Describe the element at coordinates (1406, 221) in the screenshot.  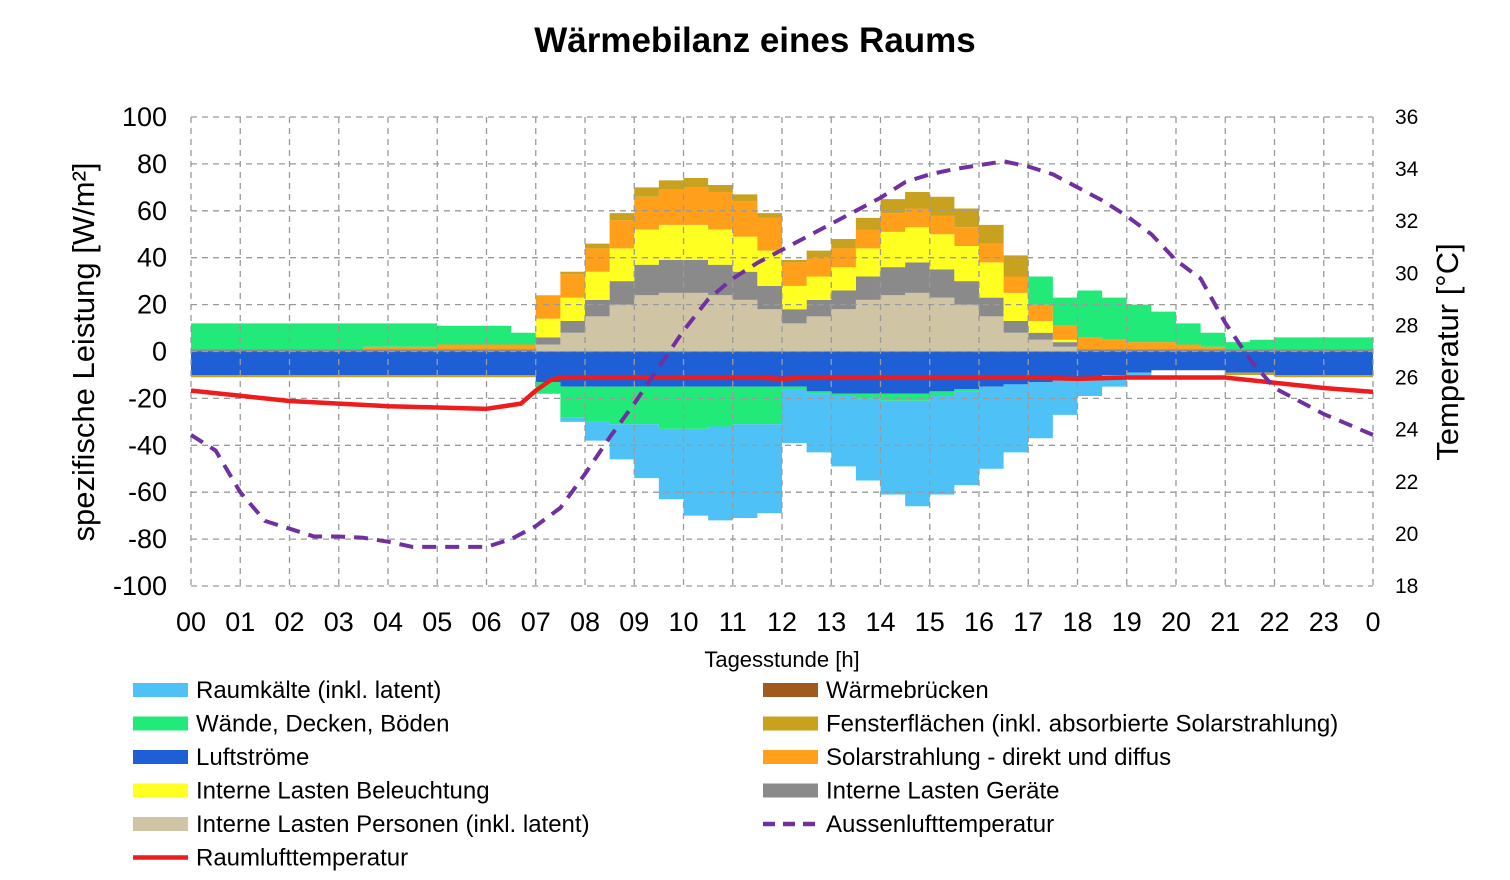
I see `y2-tick-label: 32` at that location.